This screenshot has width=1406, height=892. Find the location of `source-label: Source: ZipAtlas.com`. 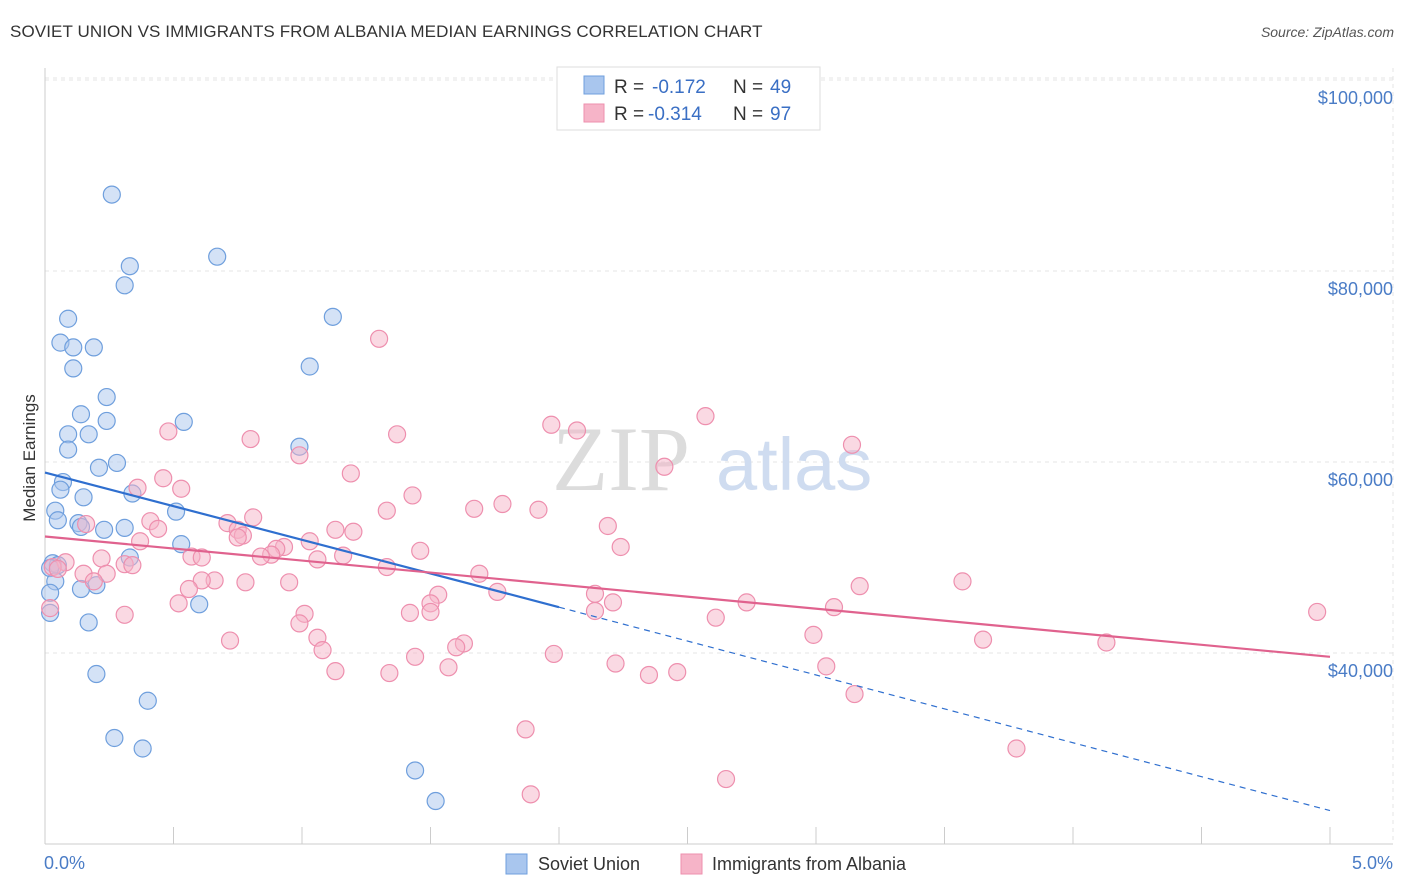

source-label: Source: ZipAtlas.com is located at coordinates (1327, 32).